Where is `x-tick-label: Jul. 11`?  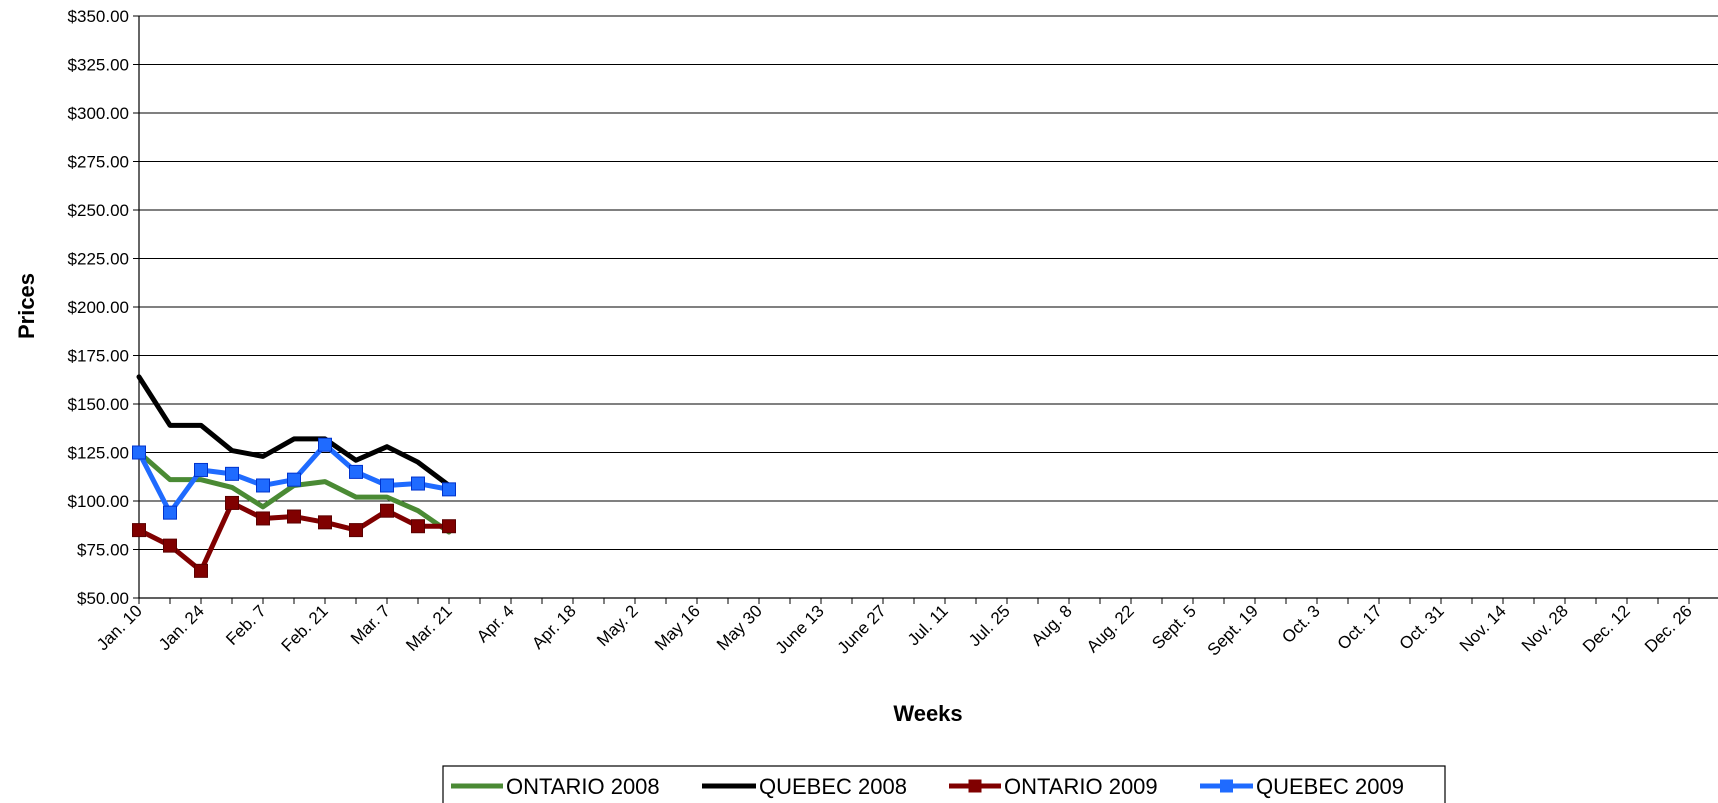
x-tick-label: Jul. 11 is located at coordinates (928, 625).